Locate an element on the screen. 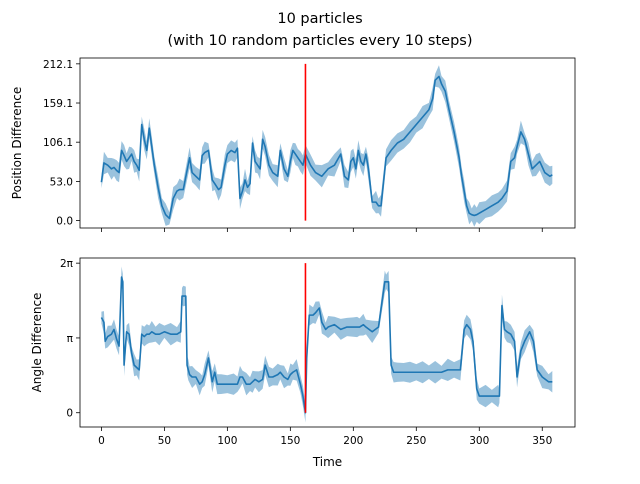  y-tick-label: 212.1 is located at coordinates (58, 65).